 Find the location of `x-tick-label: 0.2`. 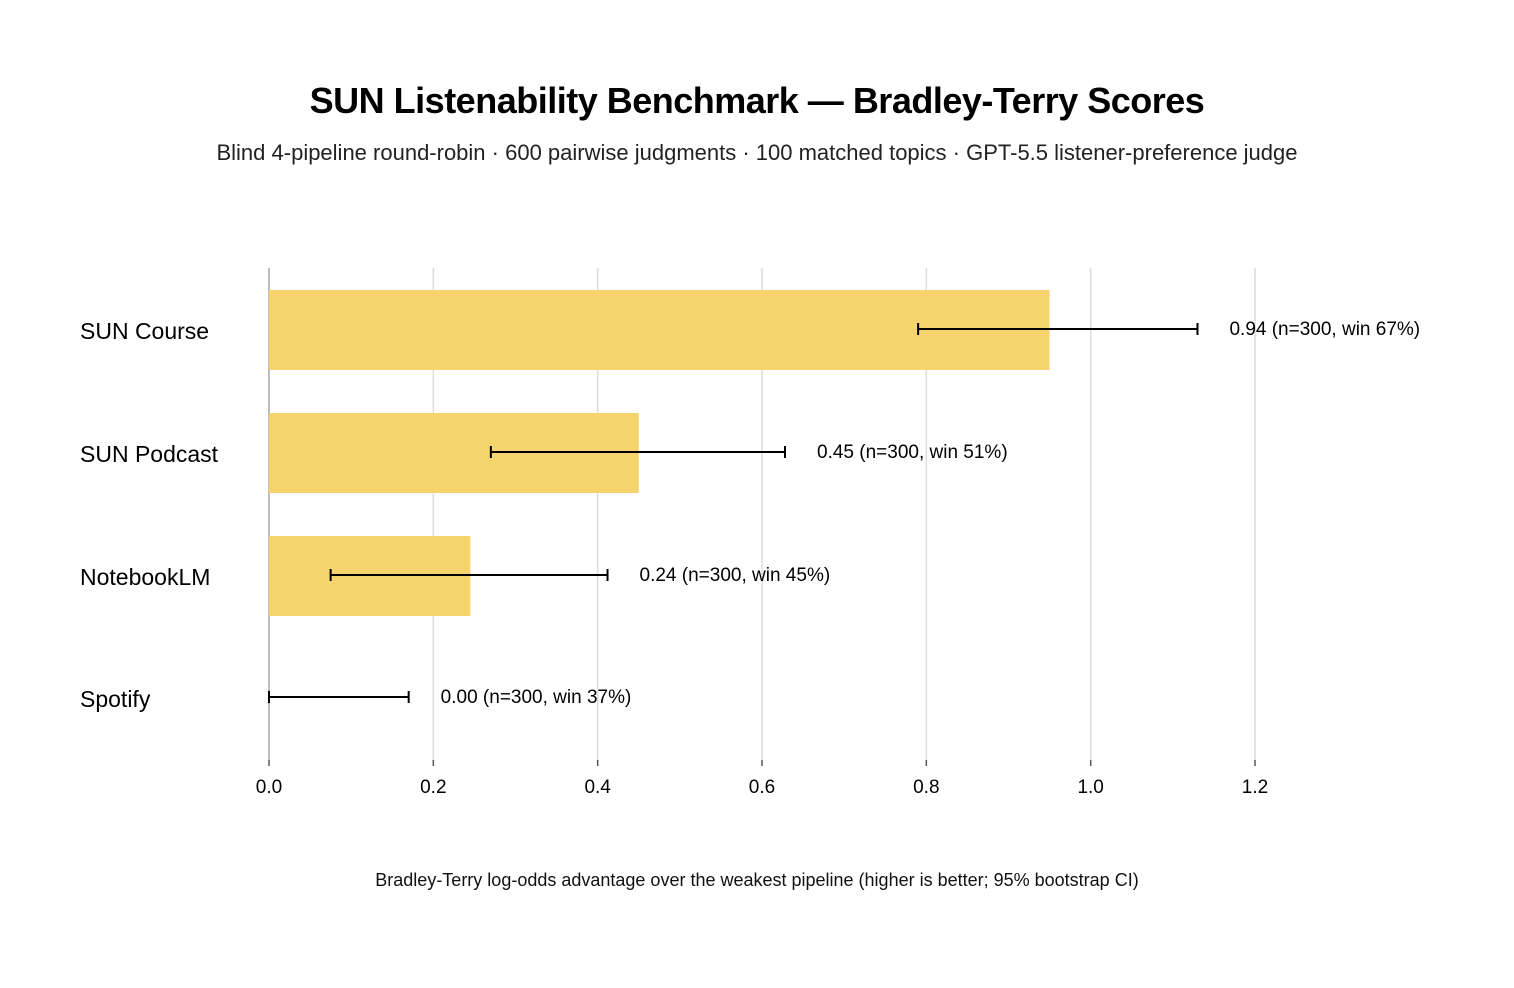

x-tick-label: 0.2 is located at coordinates (433, 787).